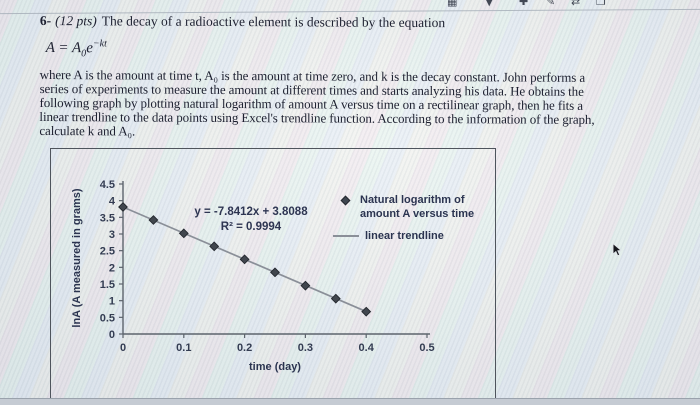 The image size is (700, 405). I want to click on x-tick-label: 0, so click(123, 348).